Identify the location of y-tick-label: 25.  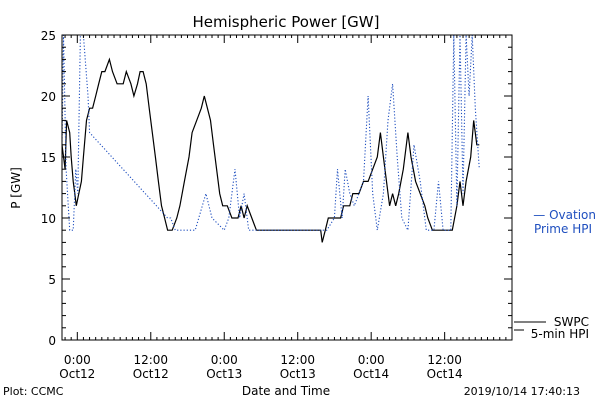
(48, 36).